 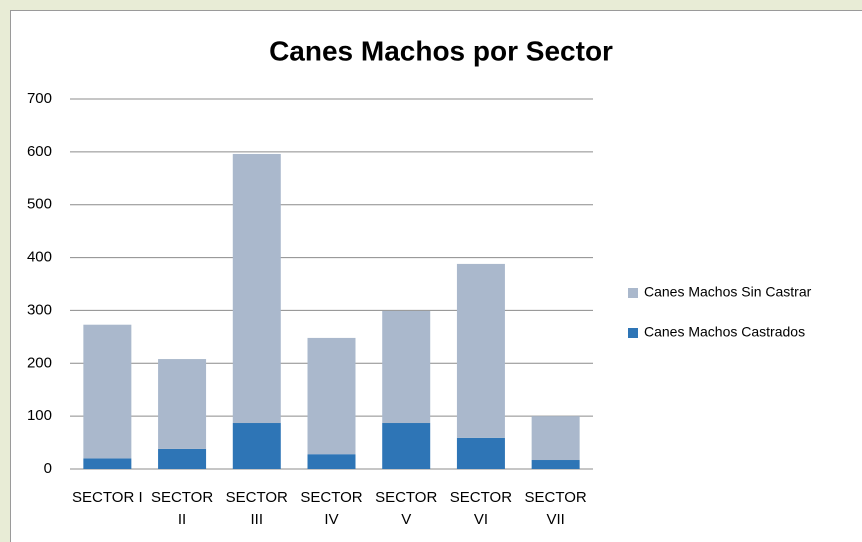 What do you see at coordinates (39, 257) in the screenshot?
I see `y-tick-label: 400` at bounding box center [39, 257].